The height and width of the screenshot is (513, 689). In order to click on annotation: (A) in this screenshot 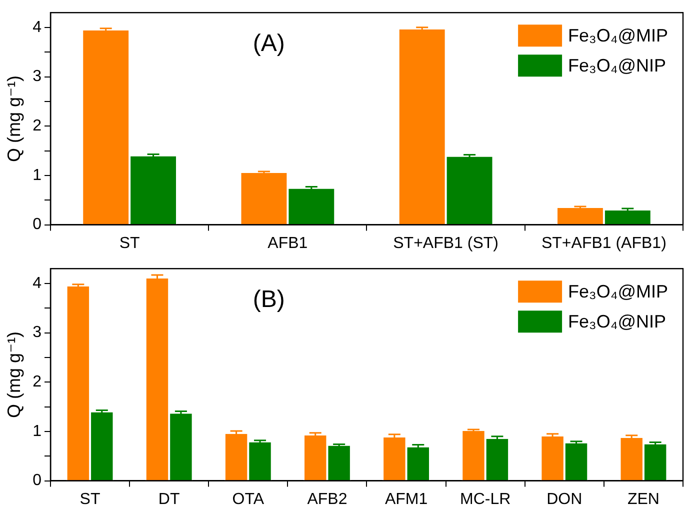, I will do `click(268, 44)`.